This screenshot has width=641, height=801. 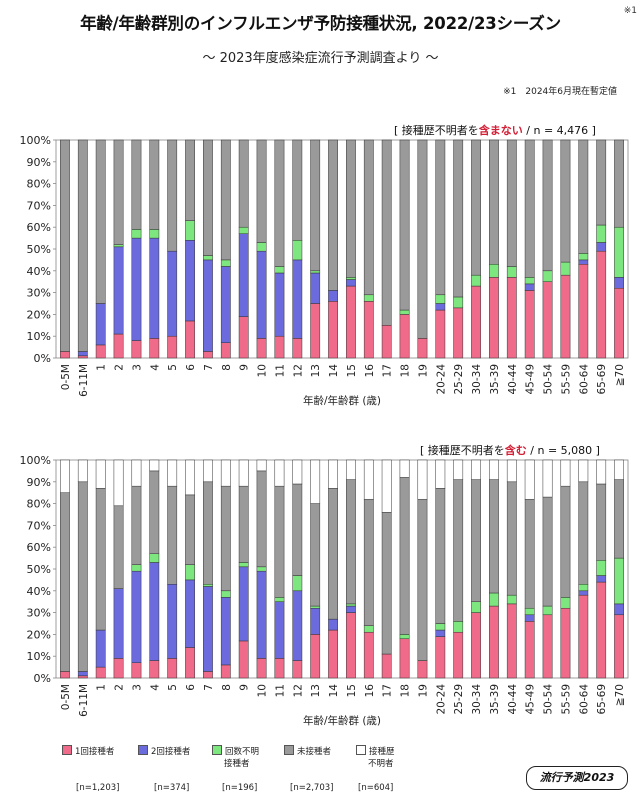 What do you see at coordinates (531, 379) in the screenshot?
I see `chart1-xtick-label: 45-49` at bounding box center [531, 379].